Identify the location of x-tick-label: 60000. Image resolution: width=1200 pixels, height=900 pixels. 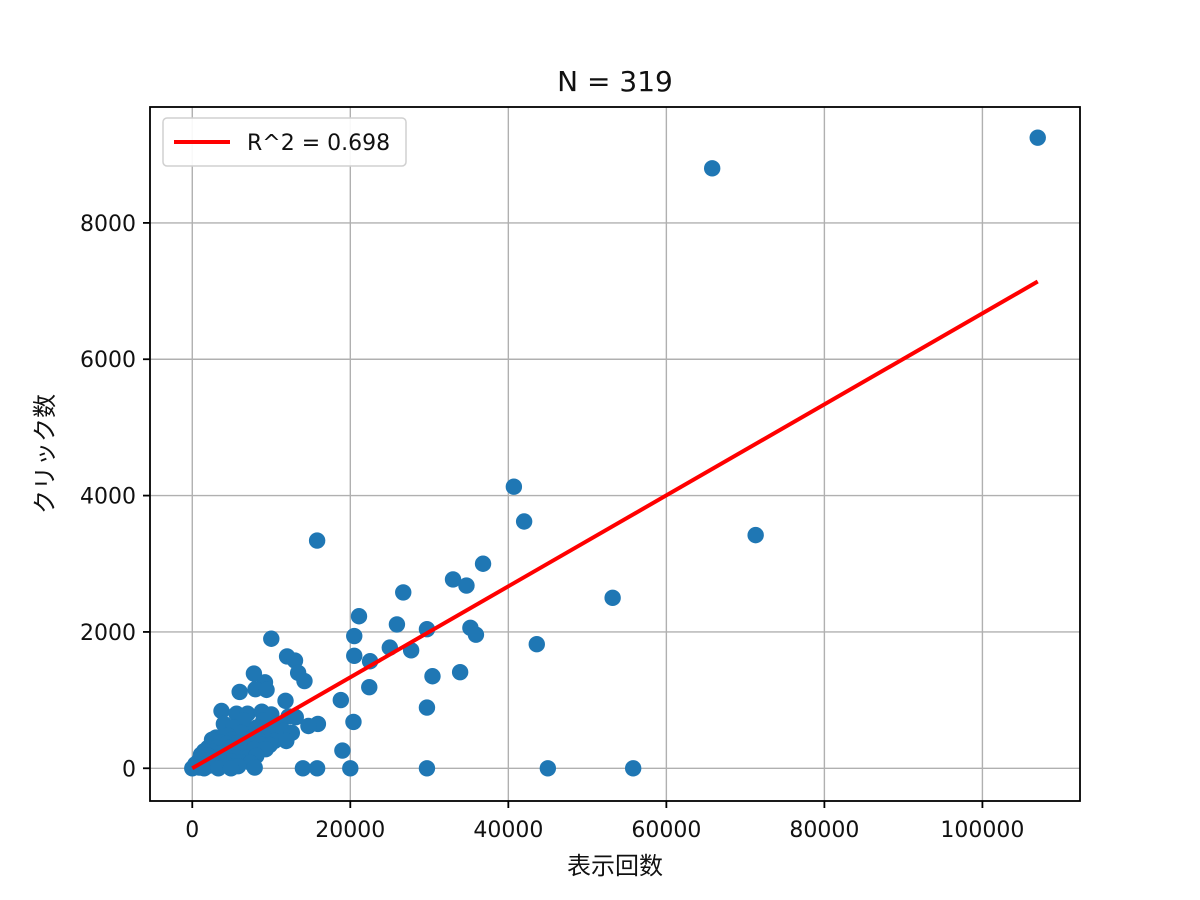
(666, 830).